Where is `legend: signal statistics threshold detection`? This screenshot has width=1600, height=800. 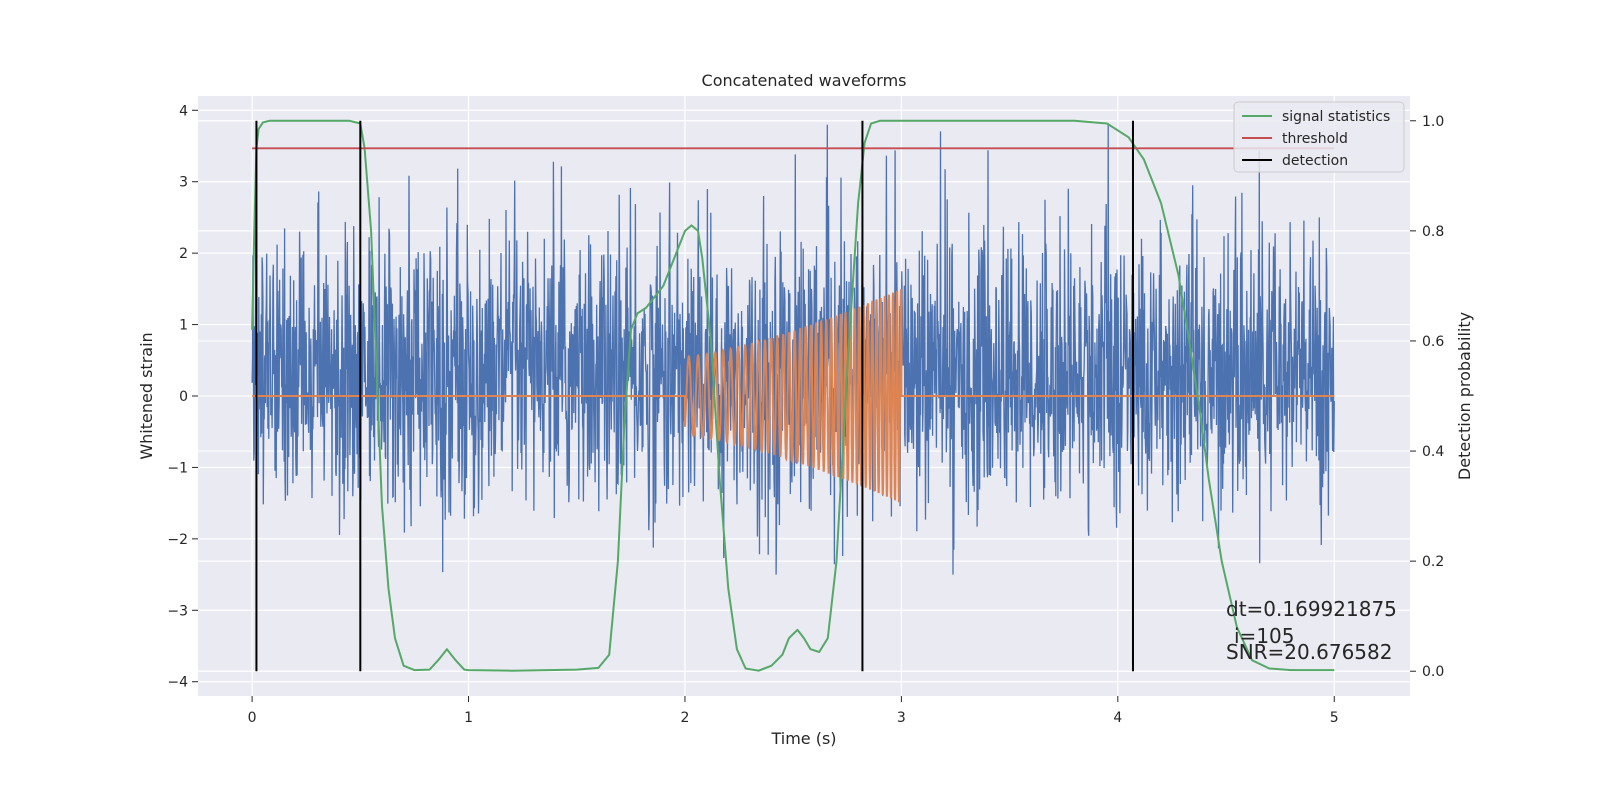
legend: signal statistics threshold detection is located at coordinates (1319, 137).